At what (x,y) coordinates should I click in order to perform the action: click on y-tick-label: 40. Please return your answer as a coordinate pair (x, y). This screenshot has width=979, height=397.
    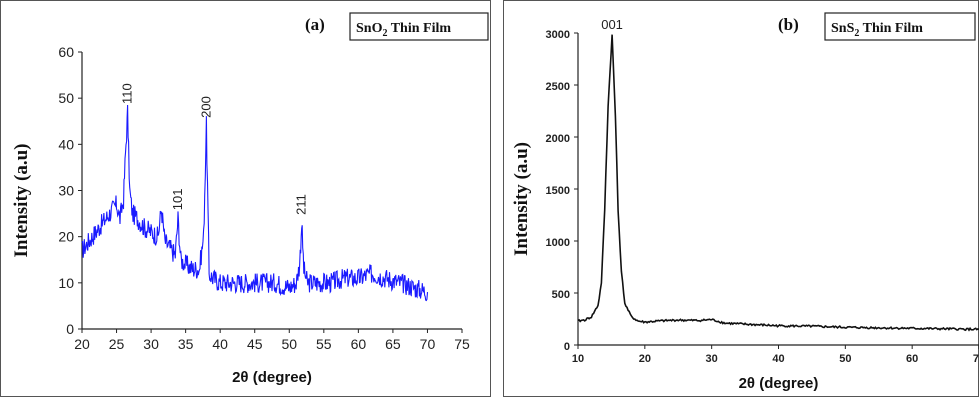
    Looking at the image, I should click on (66, 144).